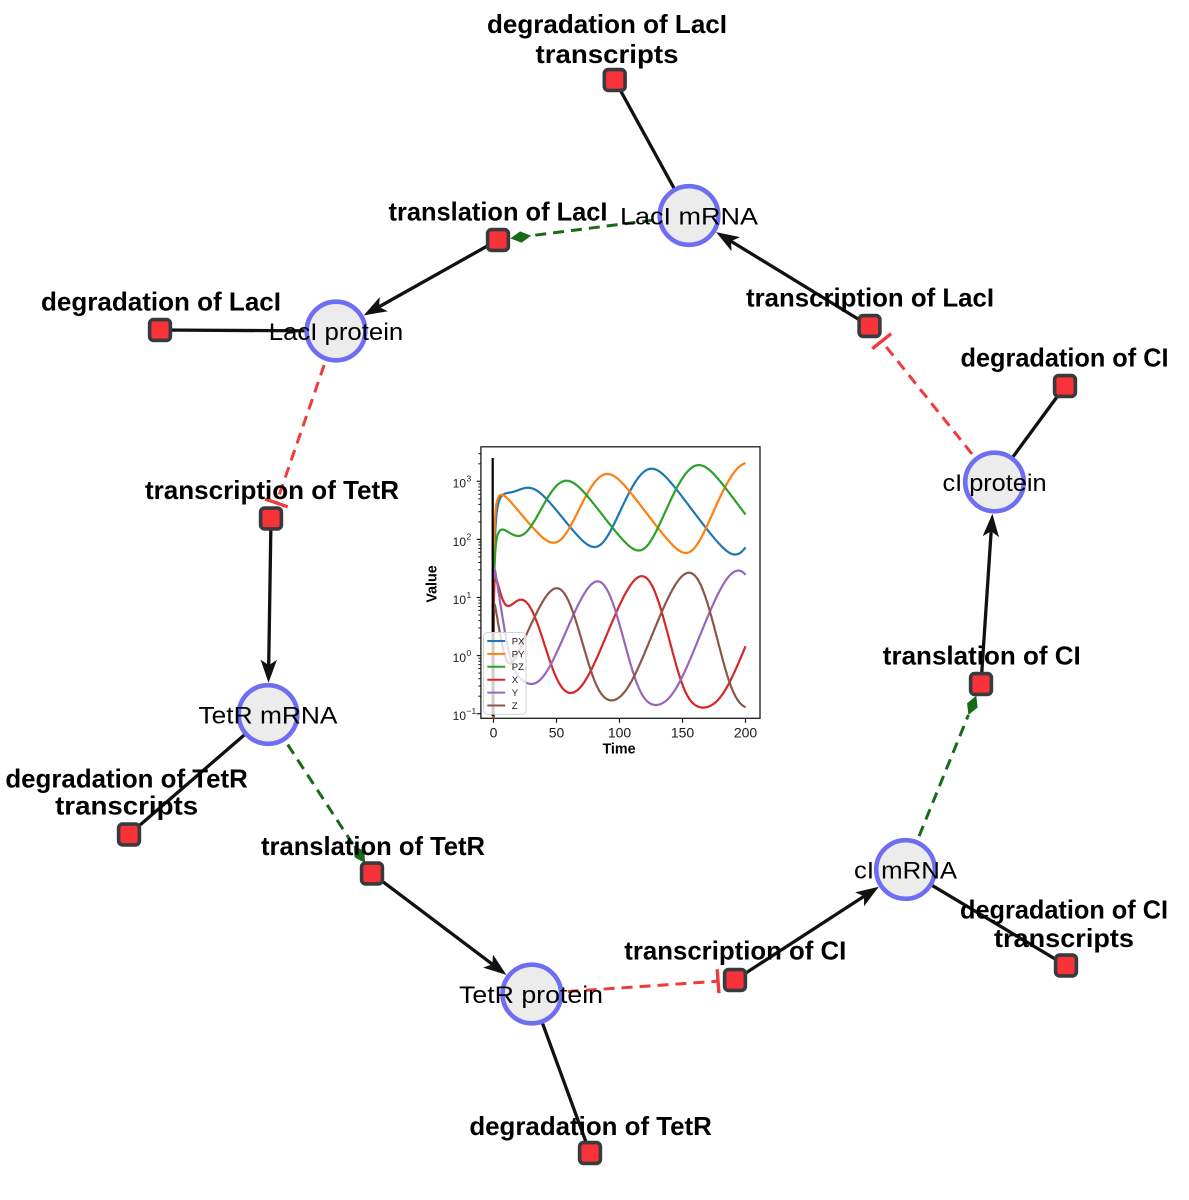 Image resolution: width=1189 pixels, height=1200 pixels. What do you see at coordinates (689, 217) in the screenshot?
I see `svg-text: LacI mRNA` at bounding box center [689, 217].